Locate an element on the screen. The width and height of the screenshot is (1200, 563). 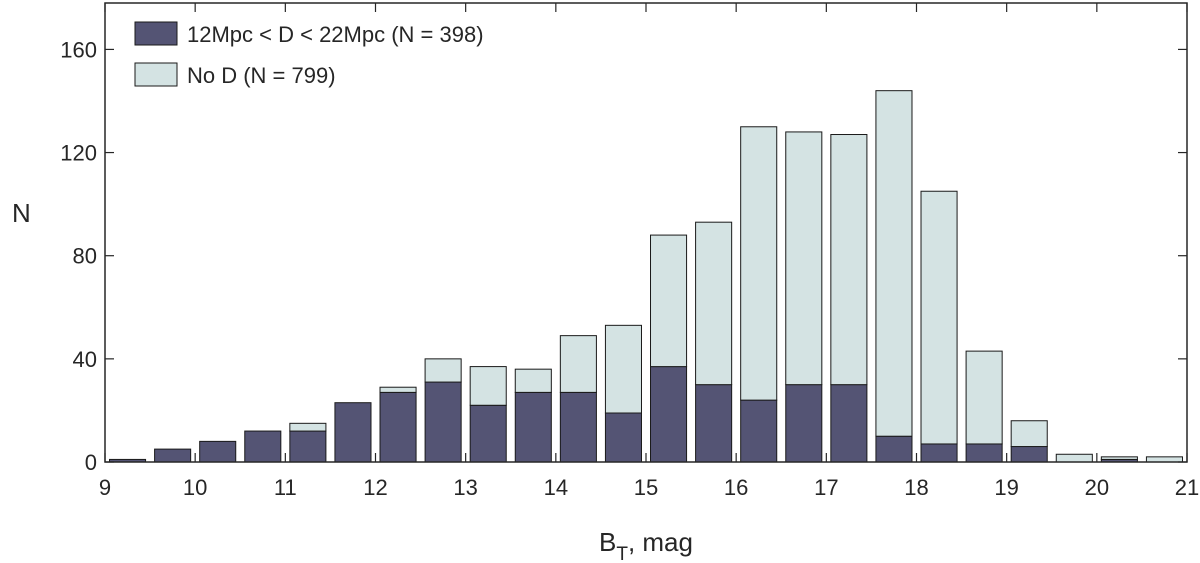
x-tick-label-13: 13 is located at coordinates (465, 487).